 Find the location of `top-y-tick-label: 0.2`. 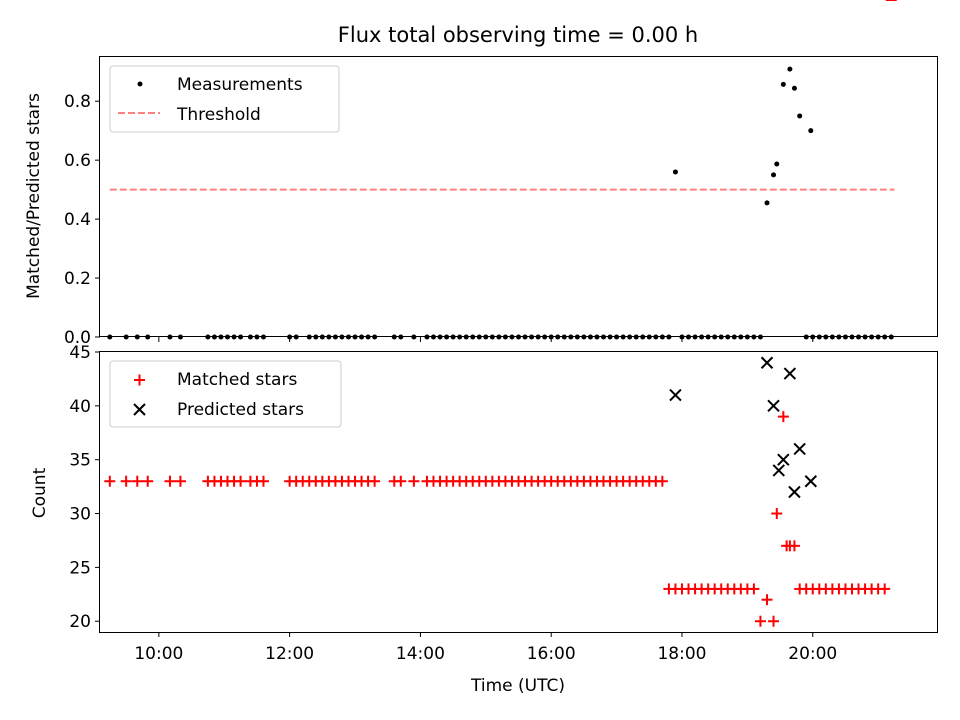

top-y-tick-label: 0.2 is located at coordinates (77, 279).